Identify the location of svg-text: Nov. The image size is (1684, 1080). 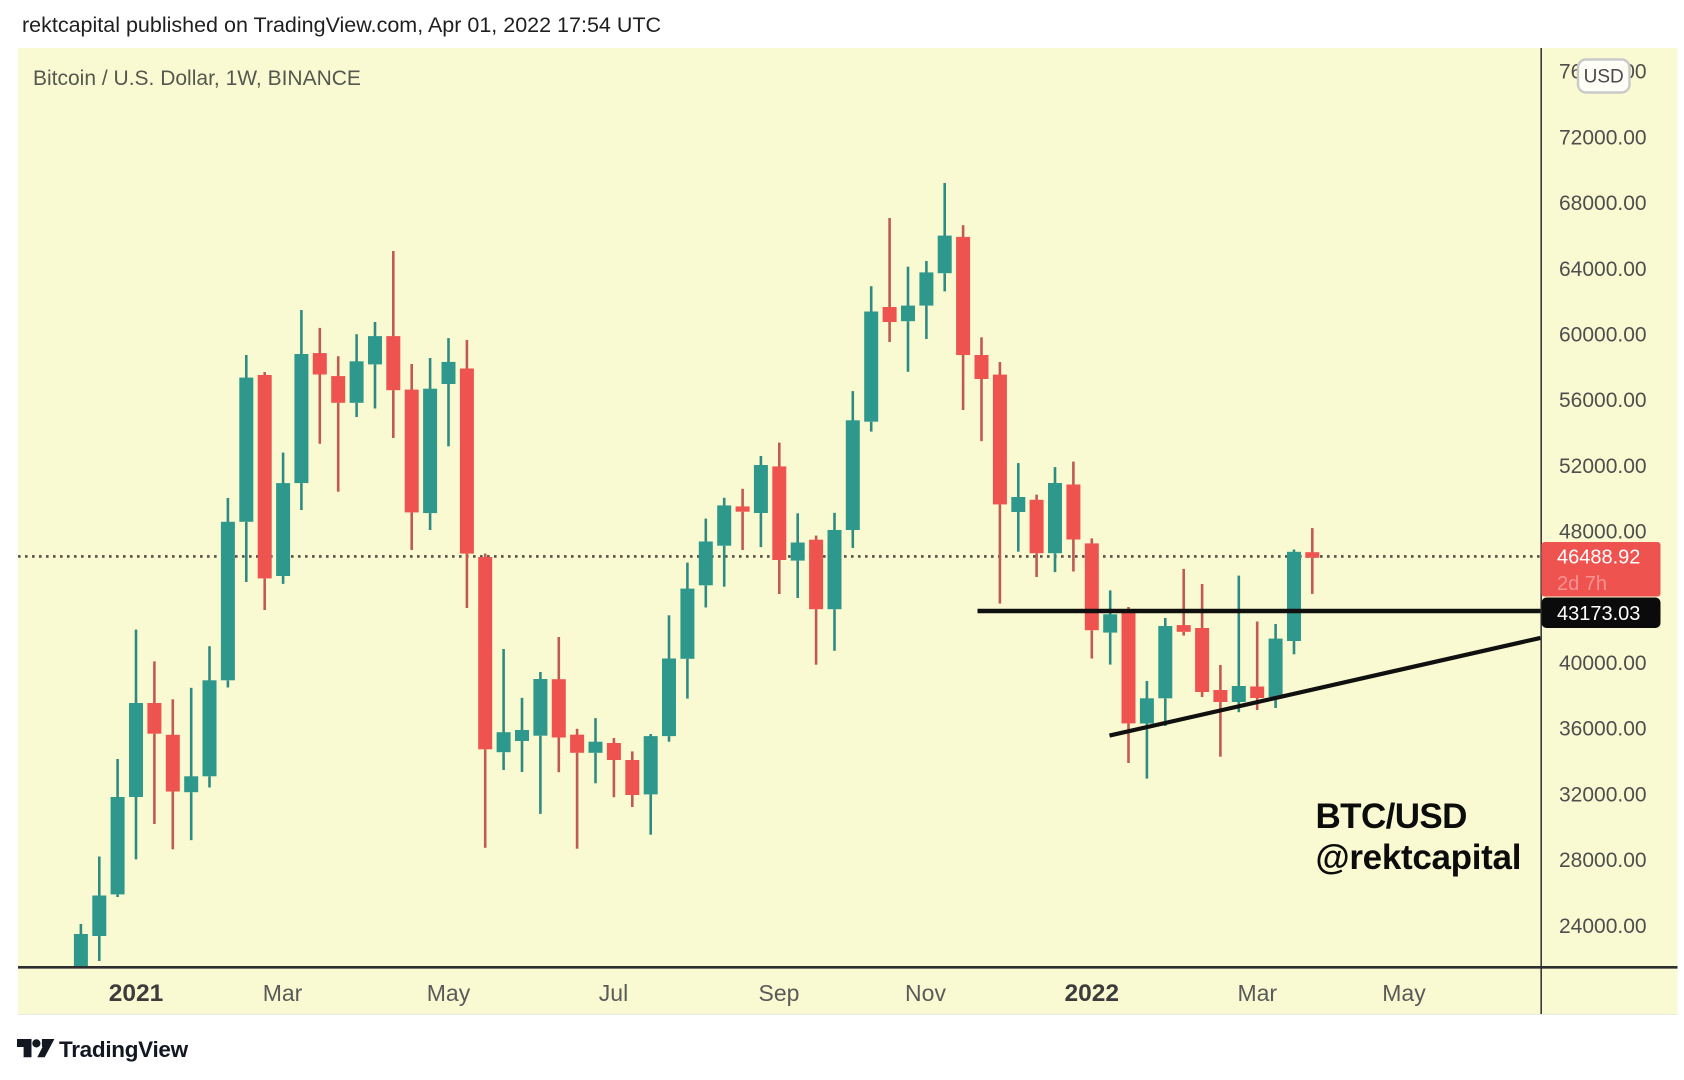
(925, 993).